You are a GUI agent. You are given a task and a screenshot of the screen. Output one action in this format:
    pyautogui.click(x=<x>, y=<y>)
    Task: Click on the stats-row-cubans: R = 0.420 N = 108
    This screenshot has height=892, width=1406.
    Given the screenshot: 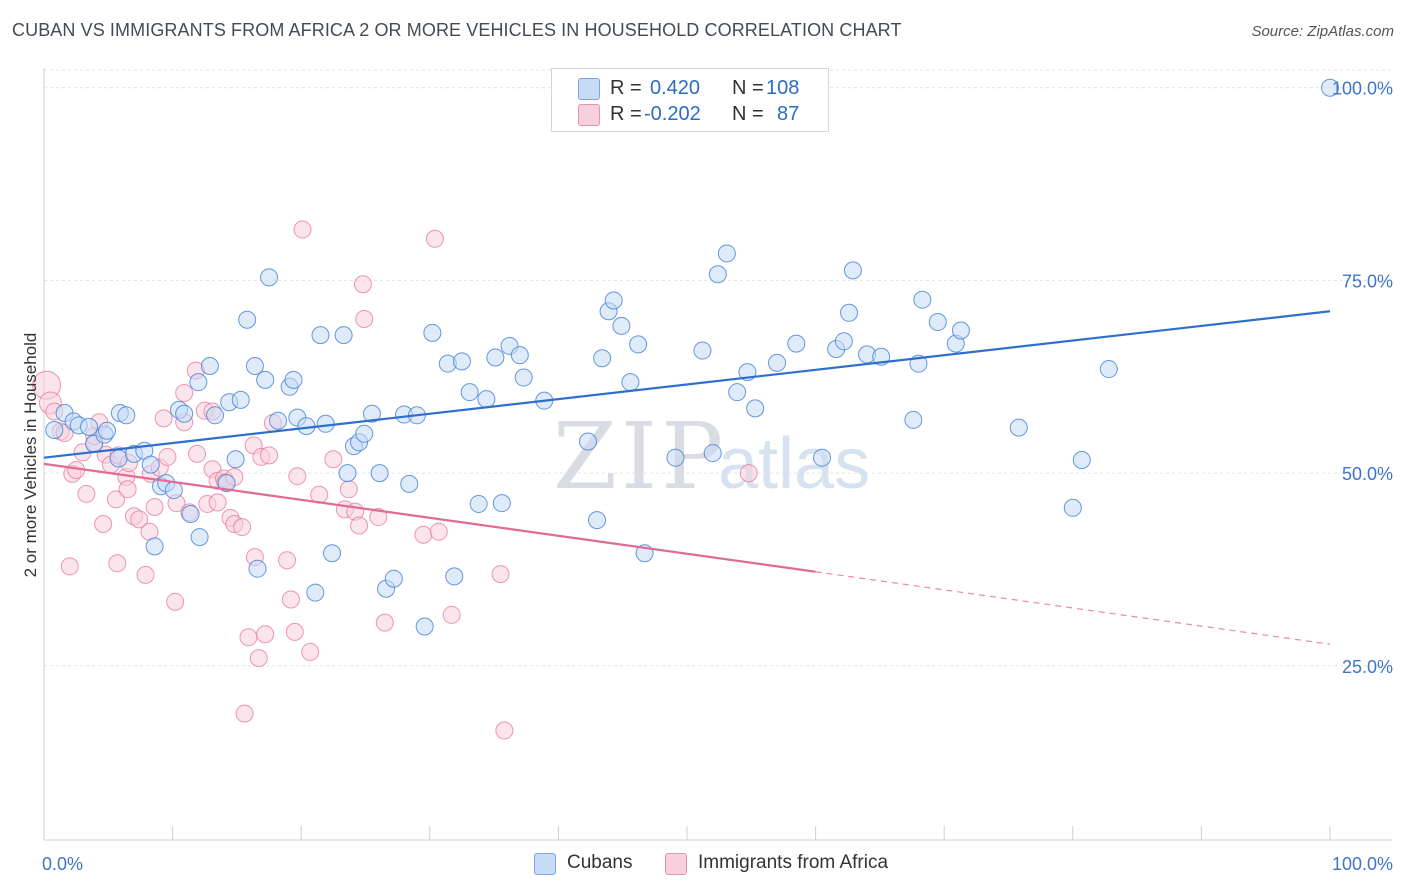 What is the action you would take?
    pyautogui.click(x=690, y=90)
    